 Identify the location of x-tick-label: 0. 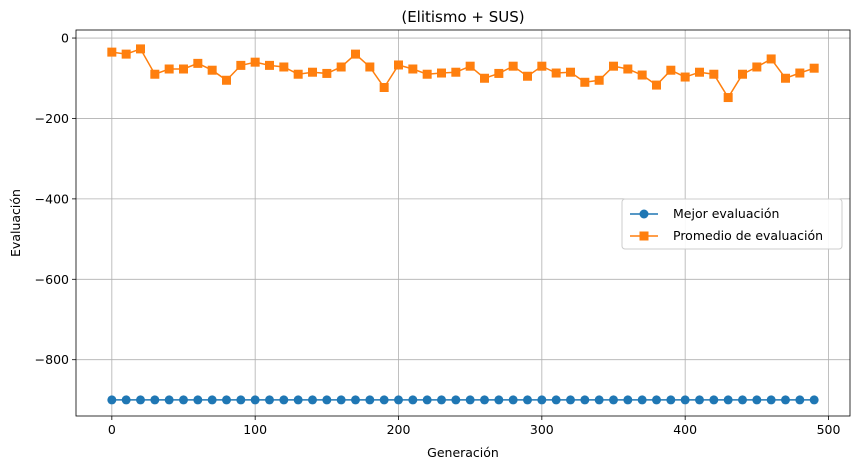
(112, 429).